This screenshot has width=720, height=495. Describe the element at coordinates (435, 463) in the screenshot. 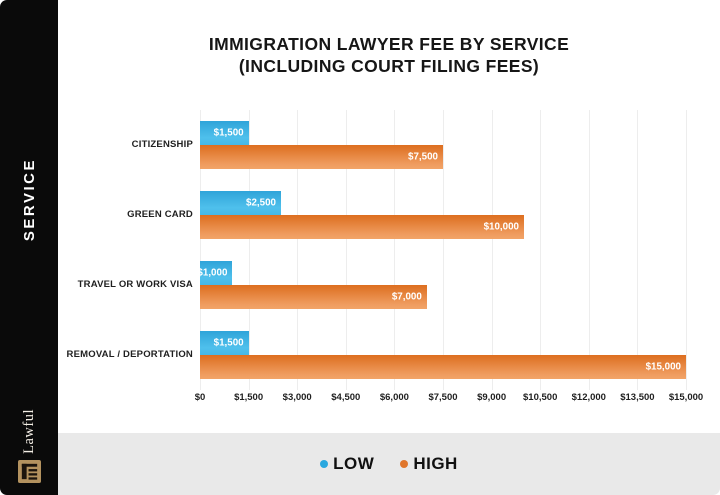

I see `legend-label-high: HIGH` at that location.